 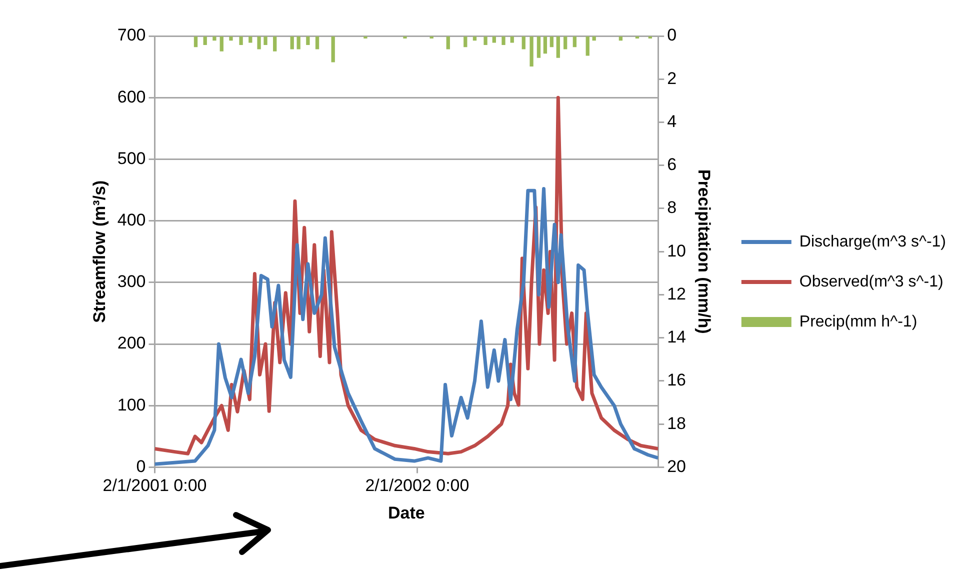 What do you see at coordinates (141, 466) in the screenshot?
I see `y-tick-label: 0` at bounding box center [141, 466].